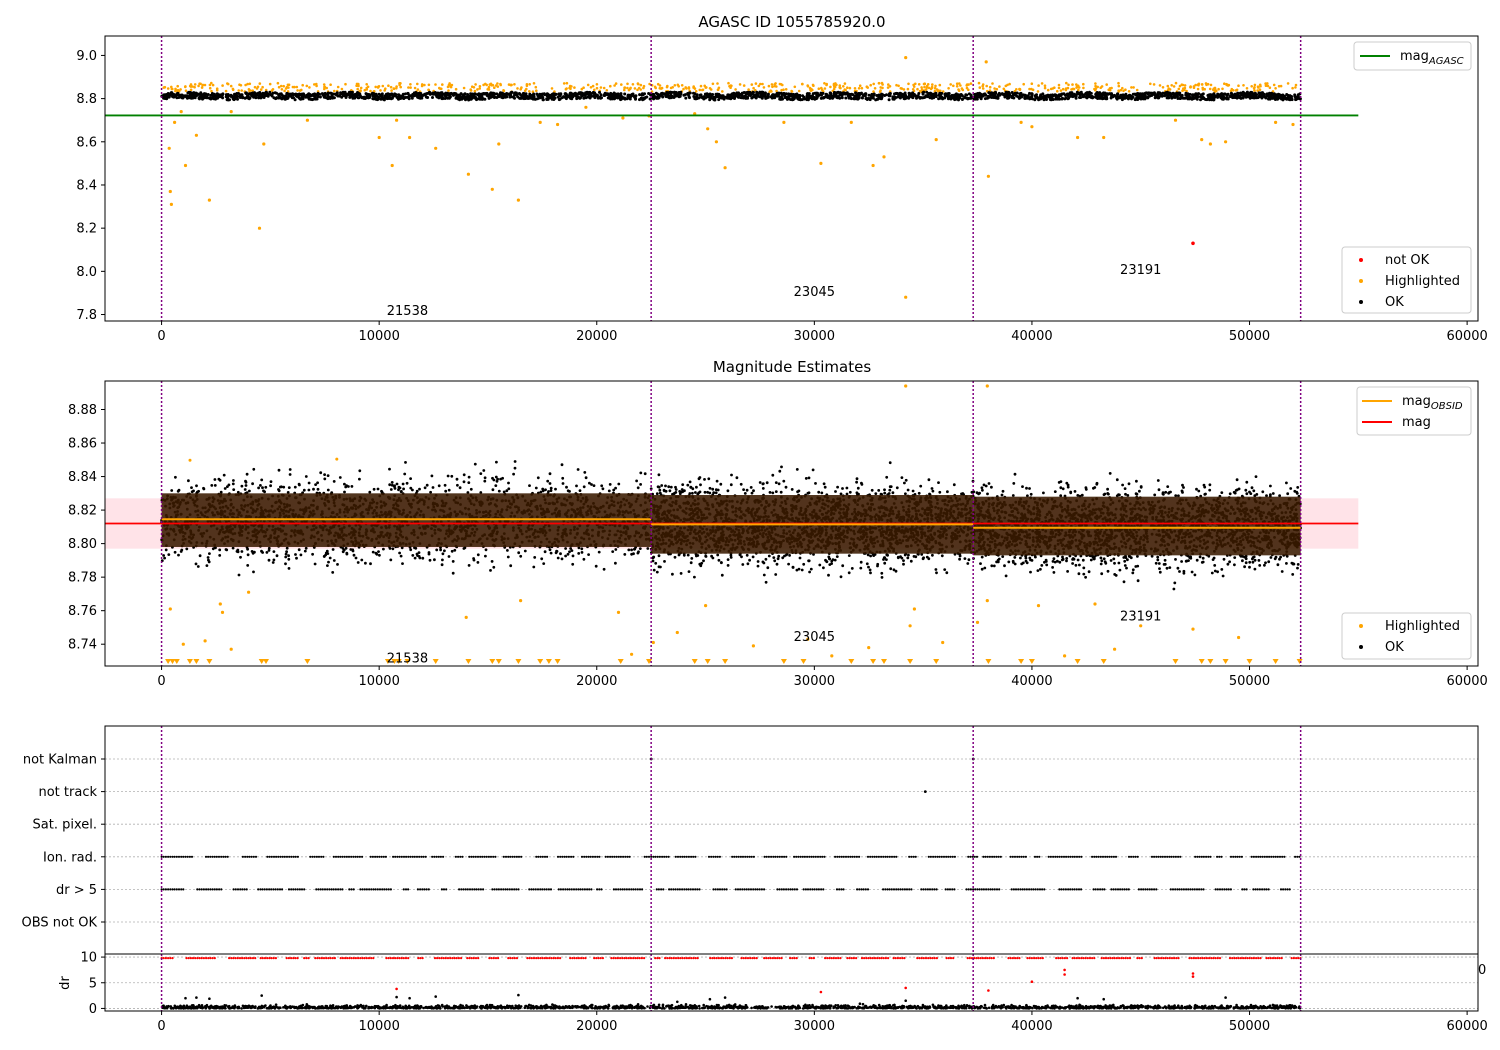 Image resolution: width=1500 pixels, height=1050 pixels. I want to click on panel1-legend-bottom: not OK Highlighted OK, so click(1406, 280).